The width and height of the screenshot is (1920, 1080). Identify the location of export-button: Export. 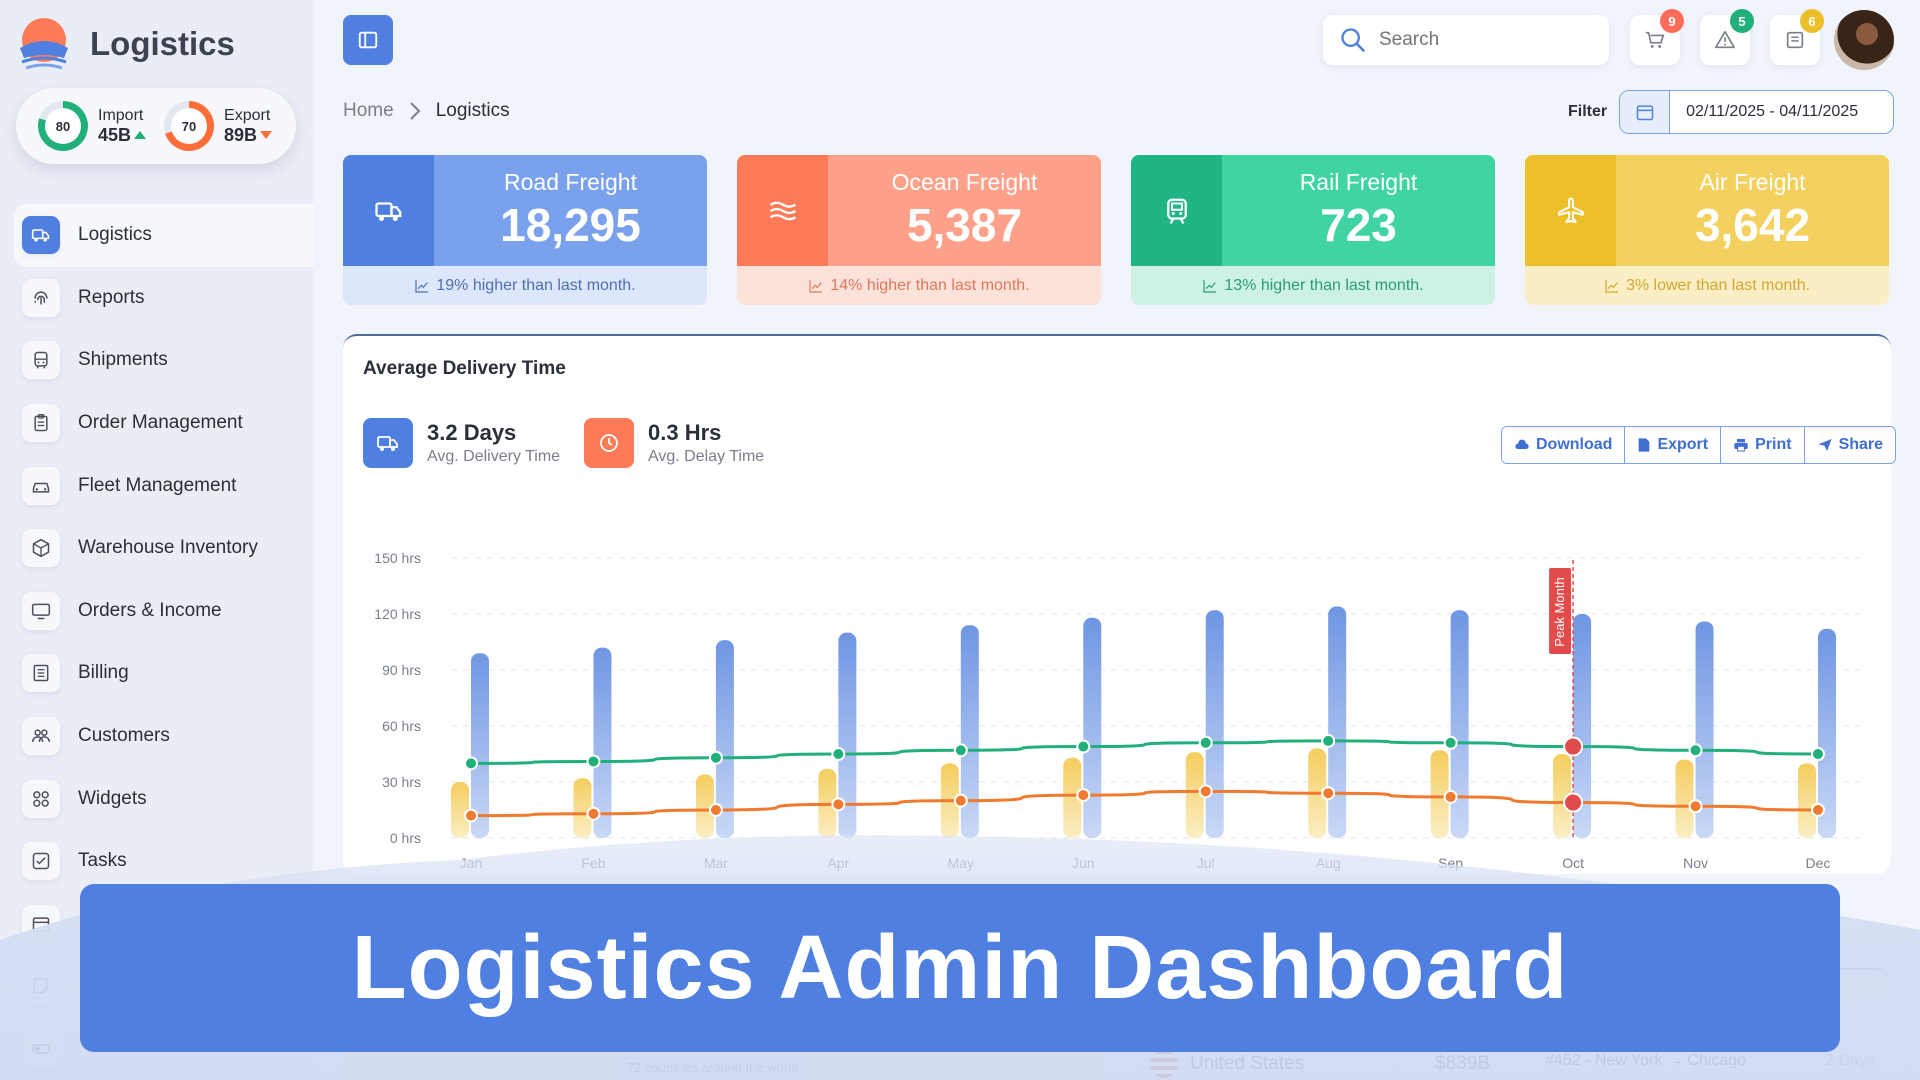
(1673, 445).